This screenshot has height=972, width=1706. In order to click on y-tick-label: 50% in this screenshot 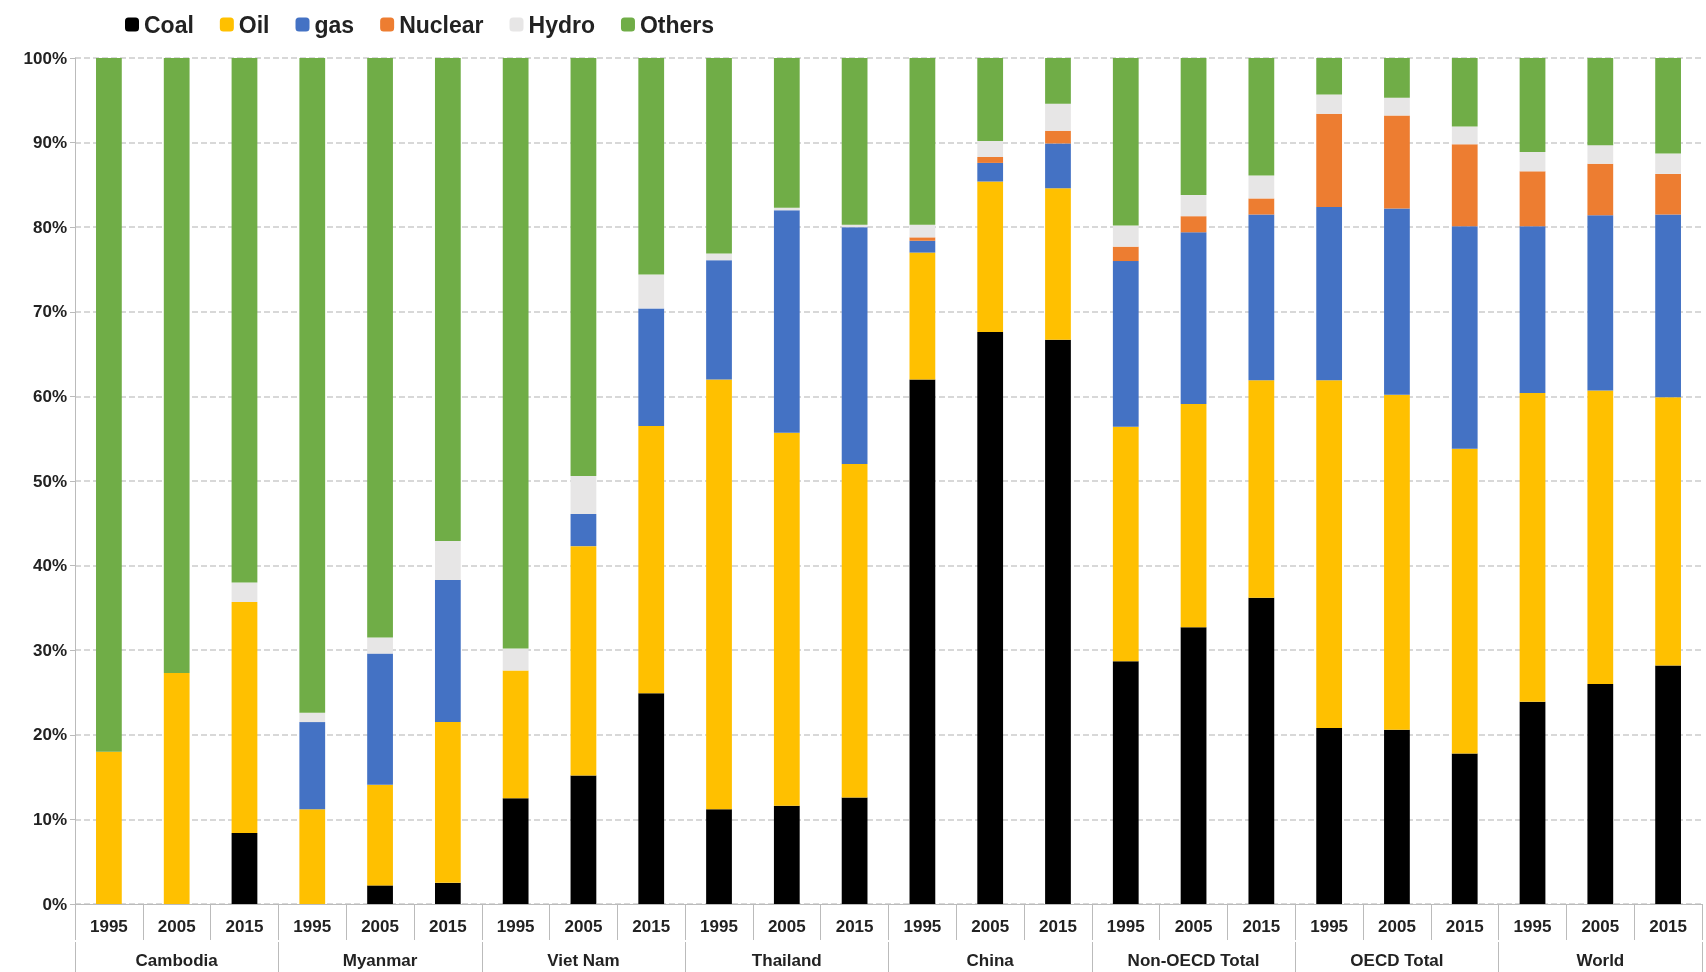, I will do `click(49, 481)`.